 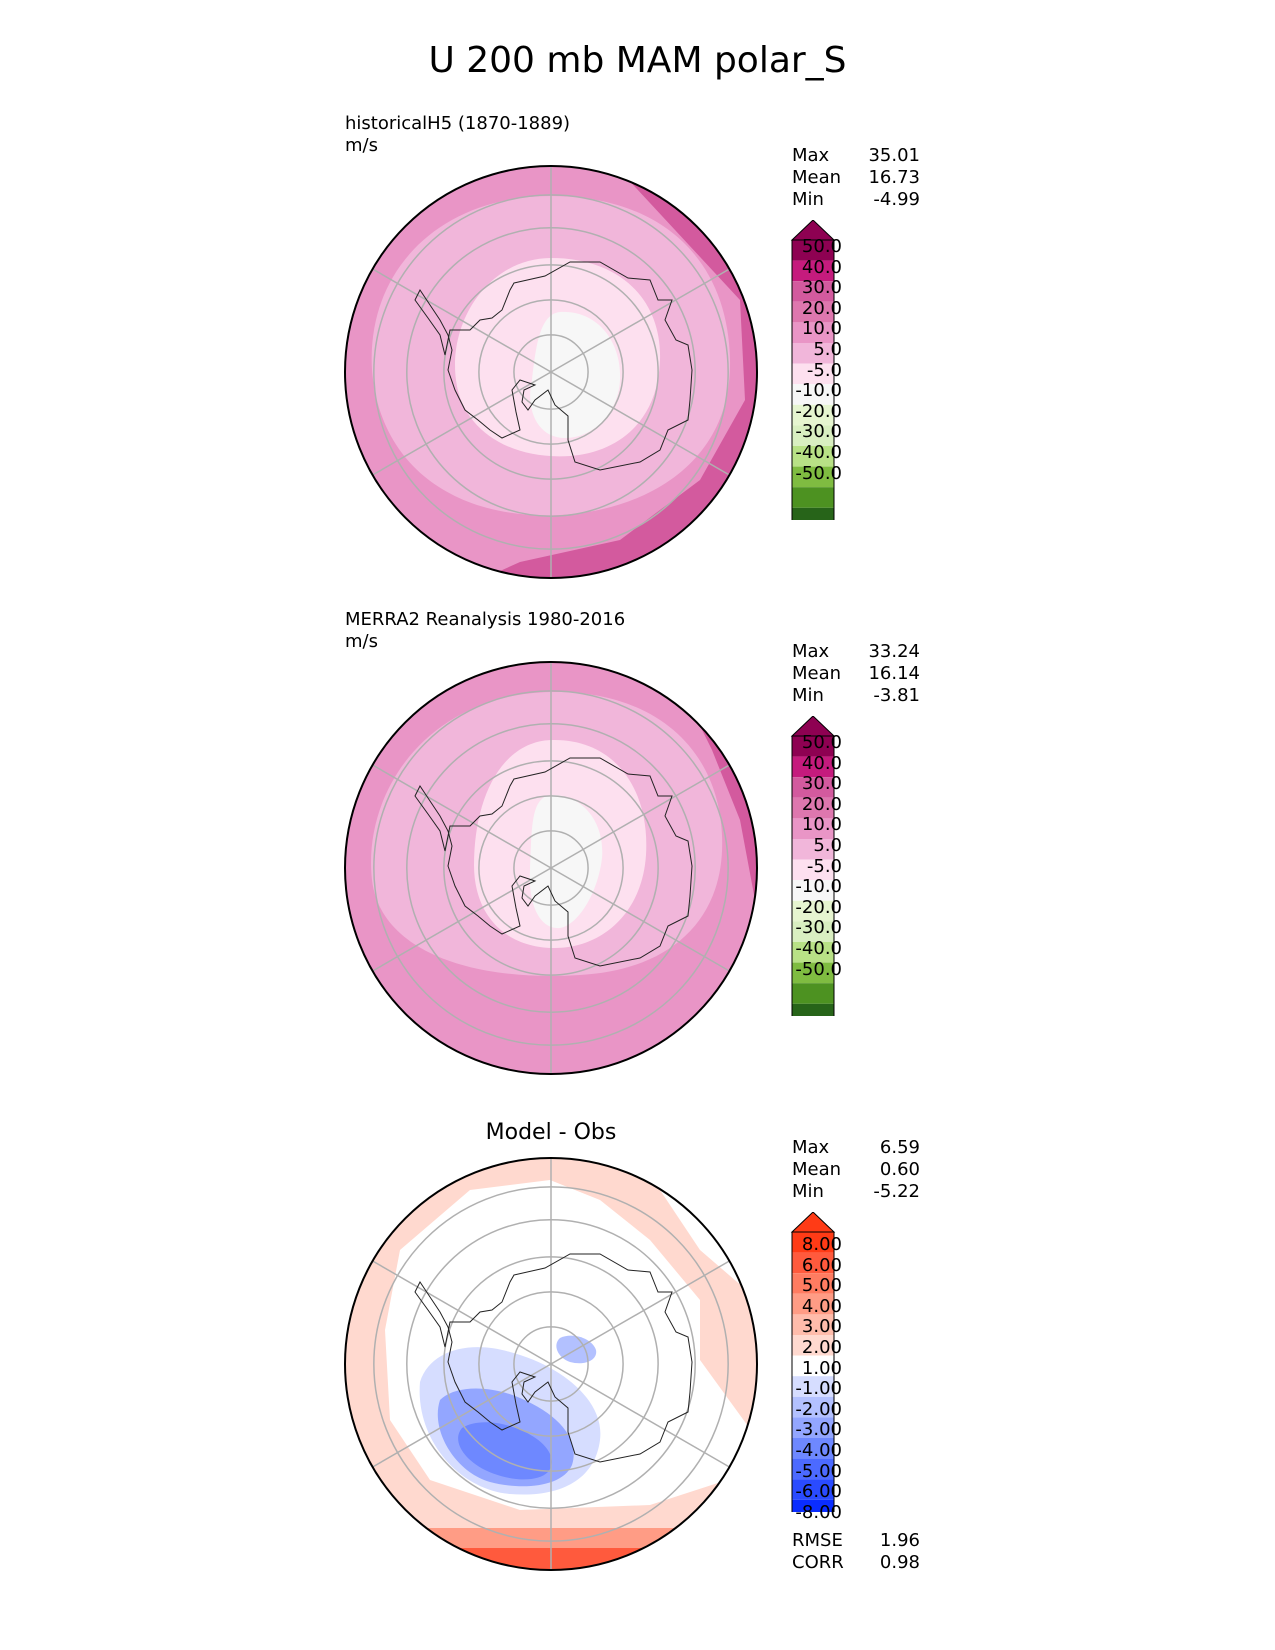 I want to click on panel-1-max-value: 35.01, so click(x=894, y=155).